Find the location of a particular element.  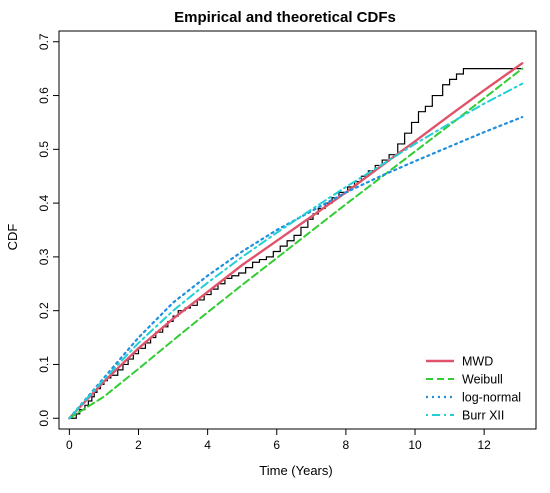

x-tick-label: 8 is located at coordinates (346, 445).